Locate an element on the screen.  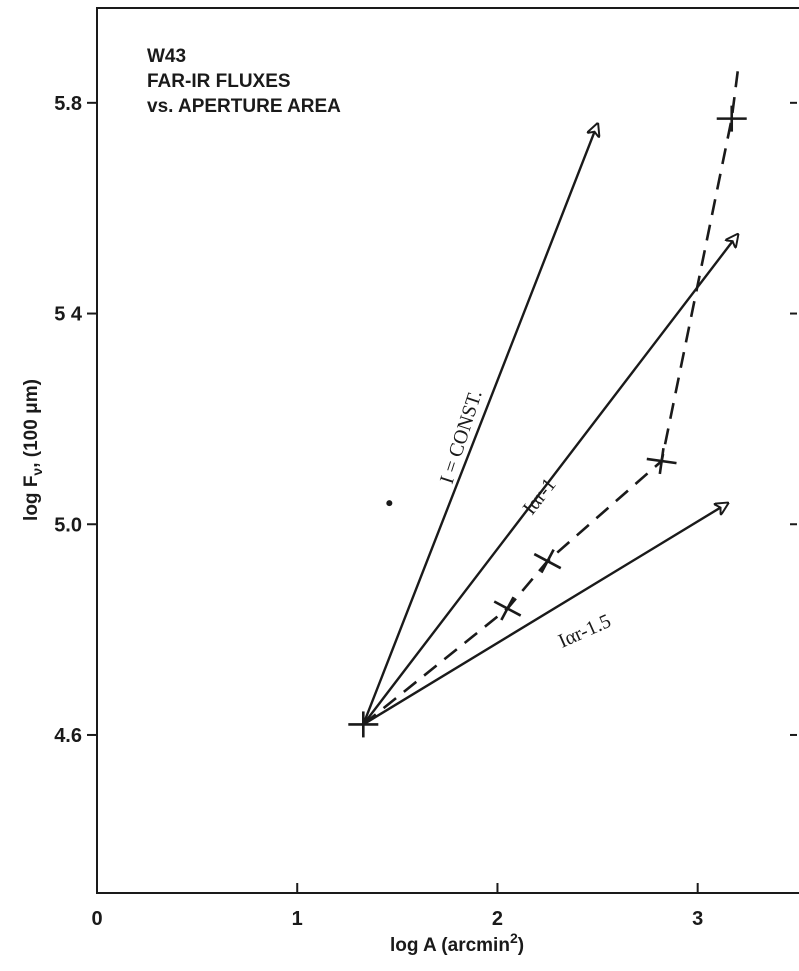
label-i-const: I = CONST. is located at coordinates (461, 436).